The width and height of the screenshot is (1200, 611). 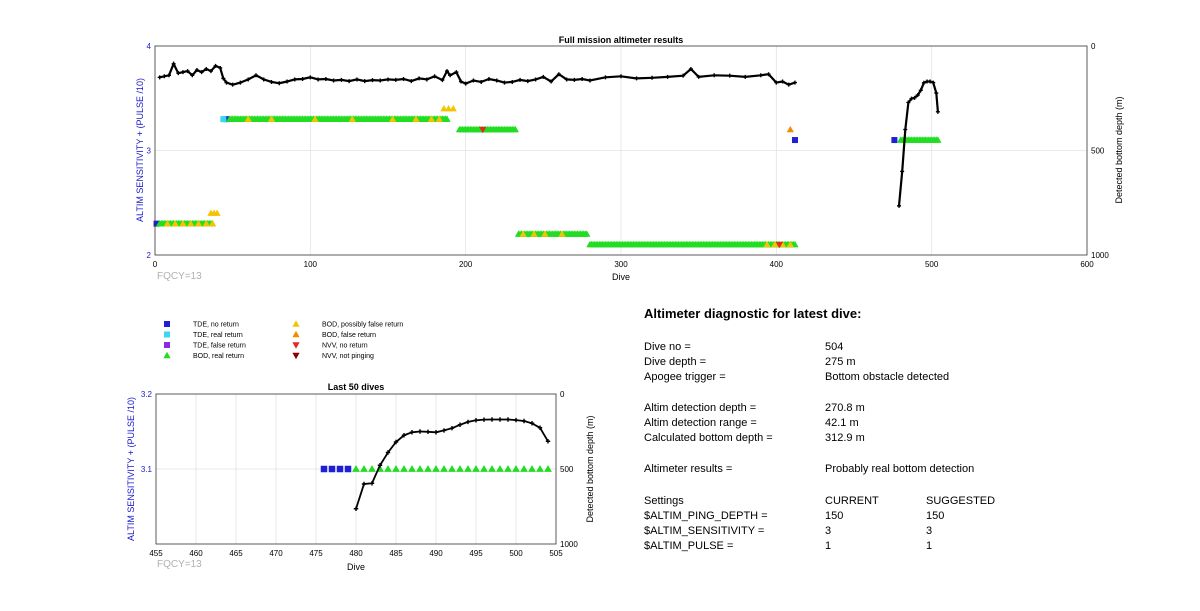 What do you see at coordinates (664, 501) in the screenshot?
I see `diagnostic-label: Settings` at bounding box center [664, 501].